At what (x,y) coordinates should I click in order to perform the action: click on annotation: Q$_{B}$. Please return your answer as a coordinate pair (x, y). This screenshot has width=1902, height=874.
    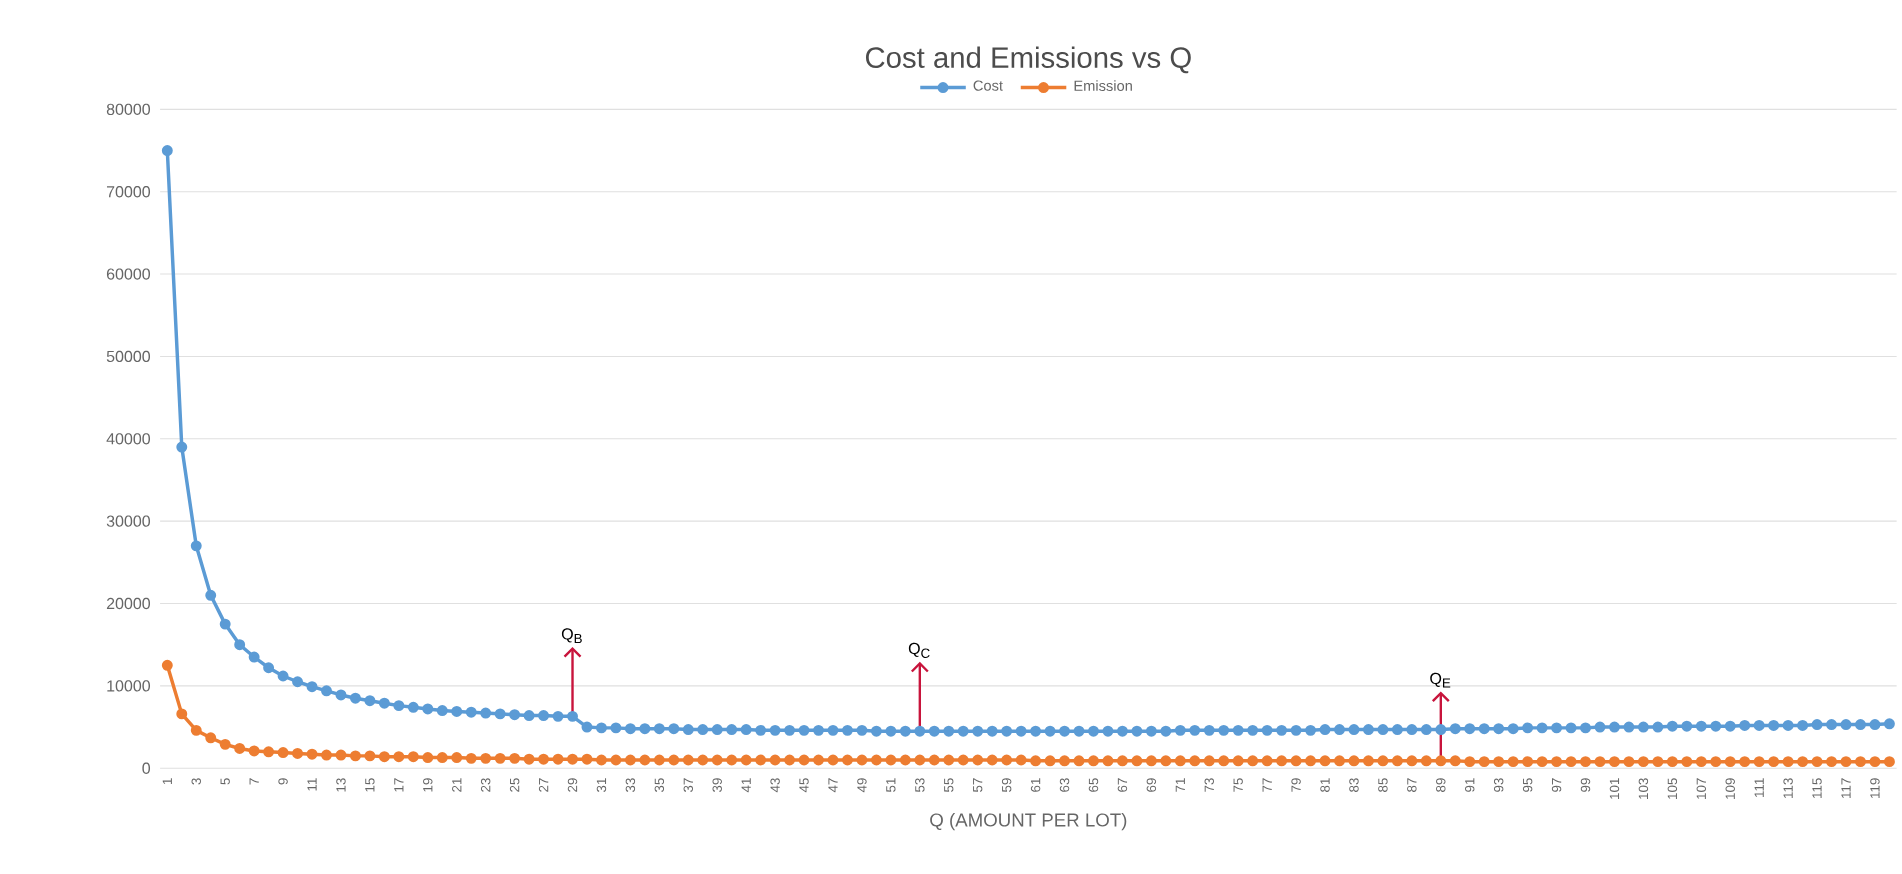
    Looking at the image, I should click on (571, 635).